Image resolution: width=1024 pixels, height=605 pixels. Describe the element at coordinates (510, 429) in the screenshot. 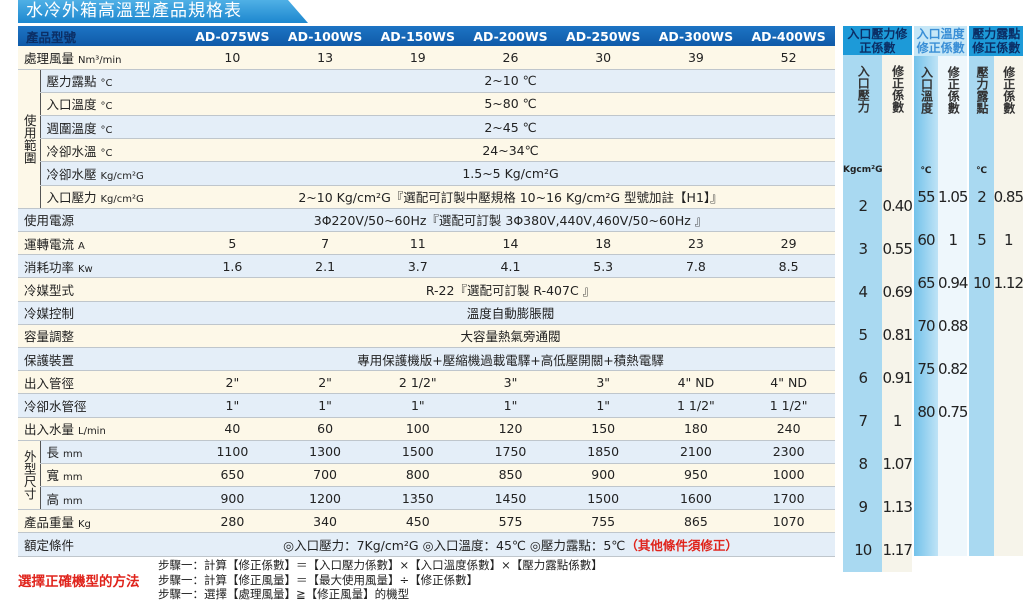

I see `cell-value: 120` at that location.